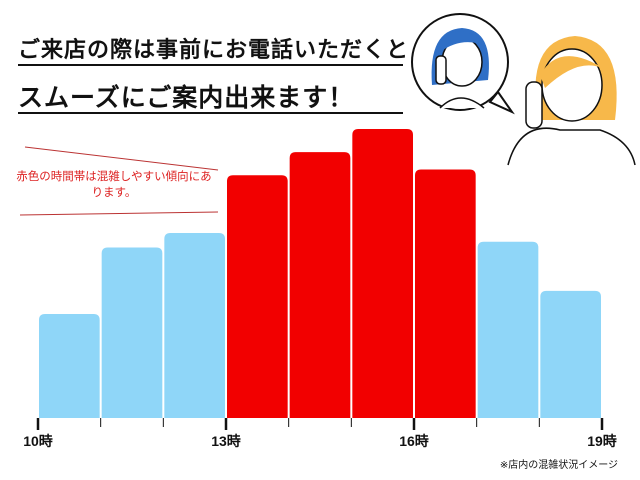  Describe the element at coordinates (571, 146) in the screenshot. I see `woman2-body` at that location.